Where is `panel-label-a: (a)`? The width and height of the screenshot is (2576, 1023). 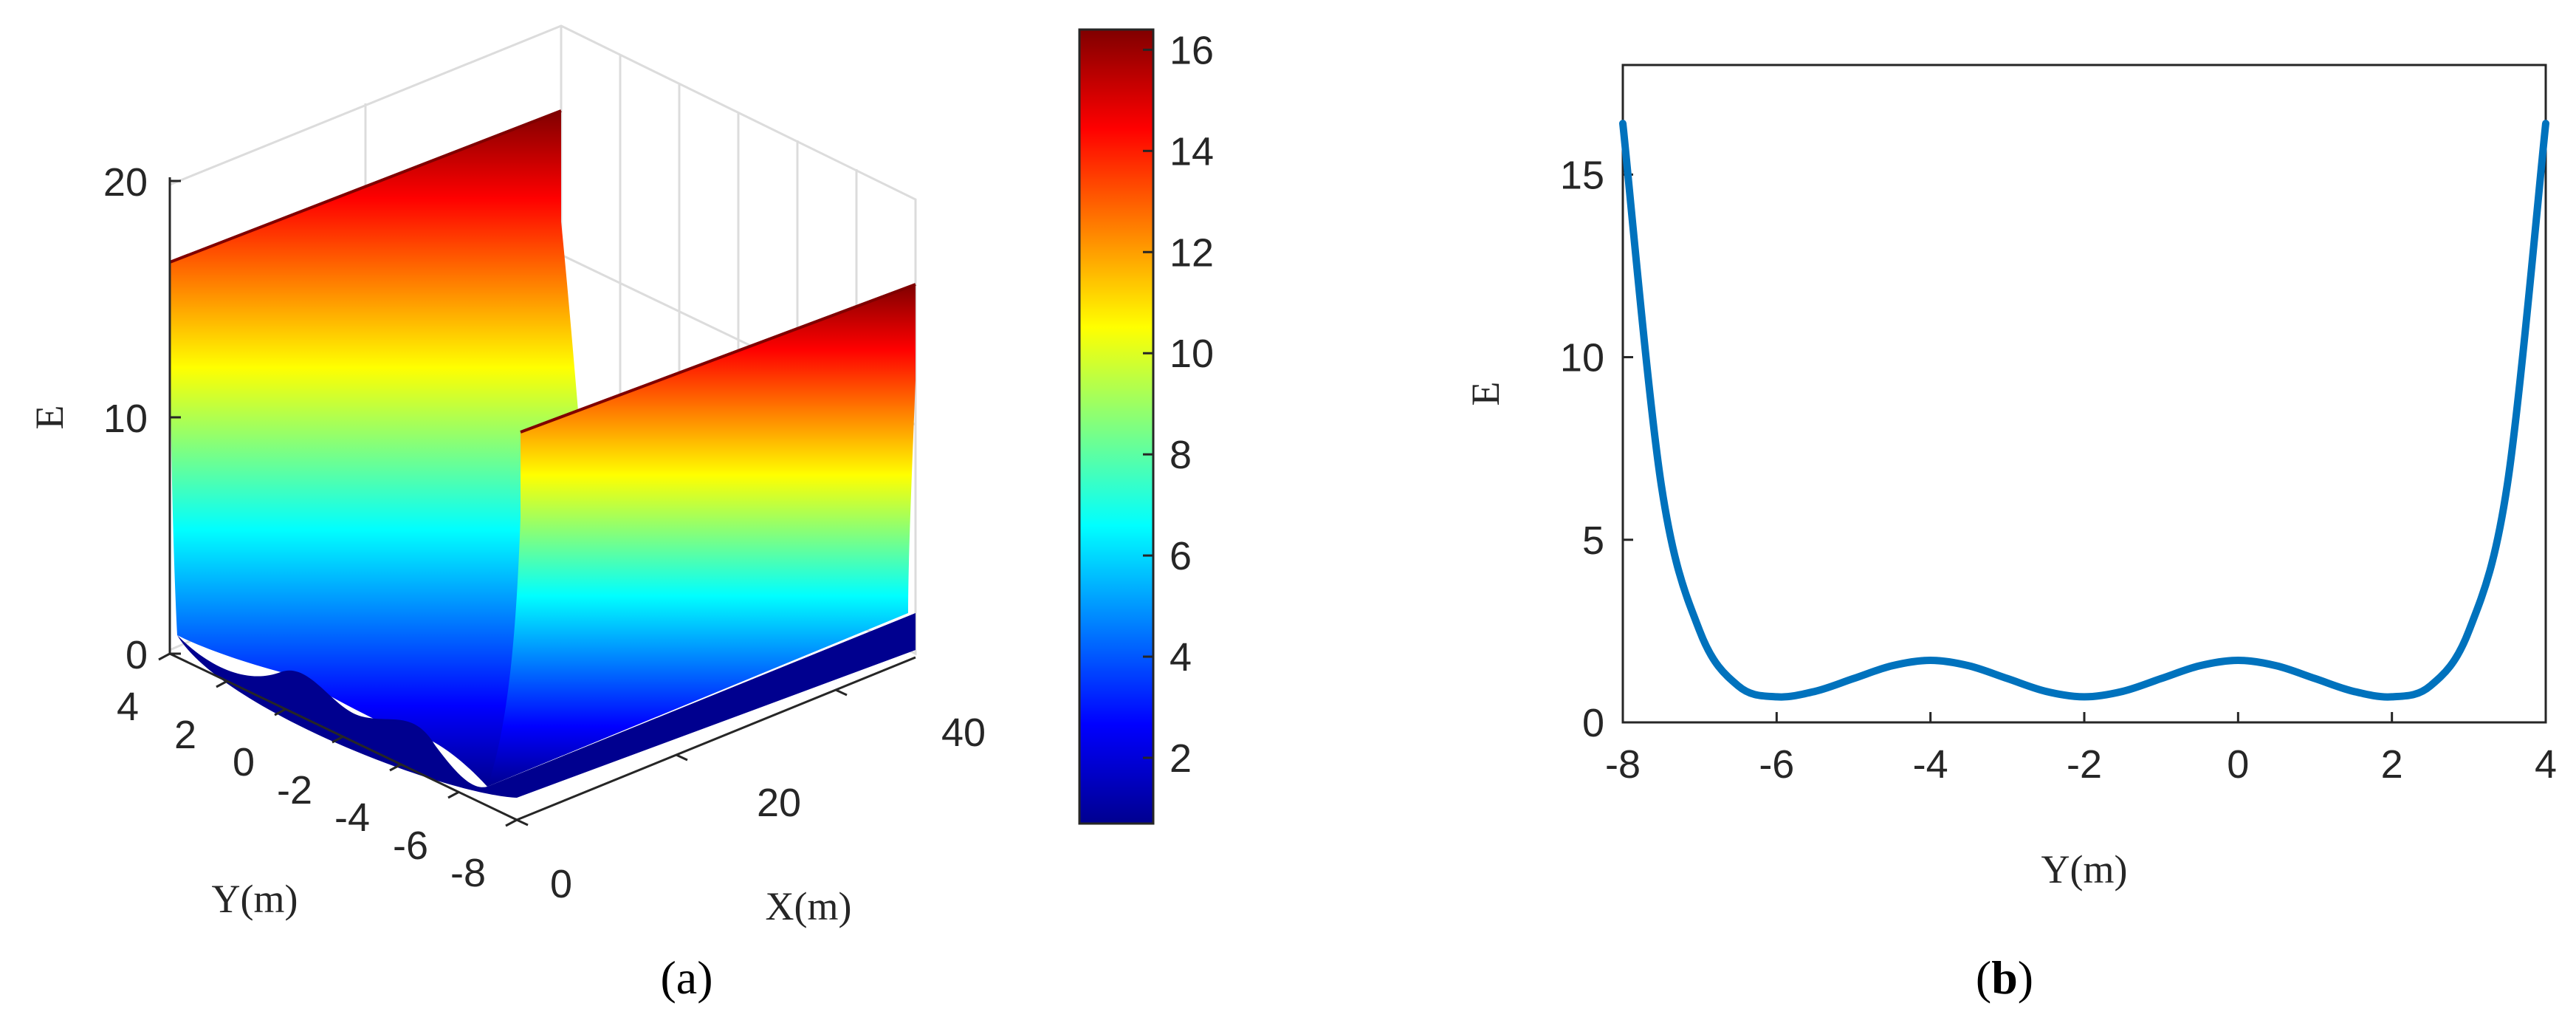
panel-label-a: (a) is located at coordinates (686, 977).